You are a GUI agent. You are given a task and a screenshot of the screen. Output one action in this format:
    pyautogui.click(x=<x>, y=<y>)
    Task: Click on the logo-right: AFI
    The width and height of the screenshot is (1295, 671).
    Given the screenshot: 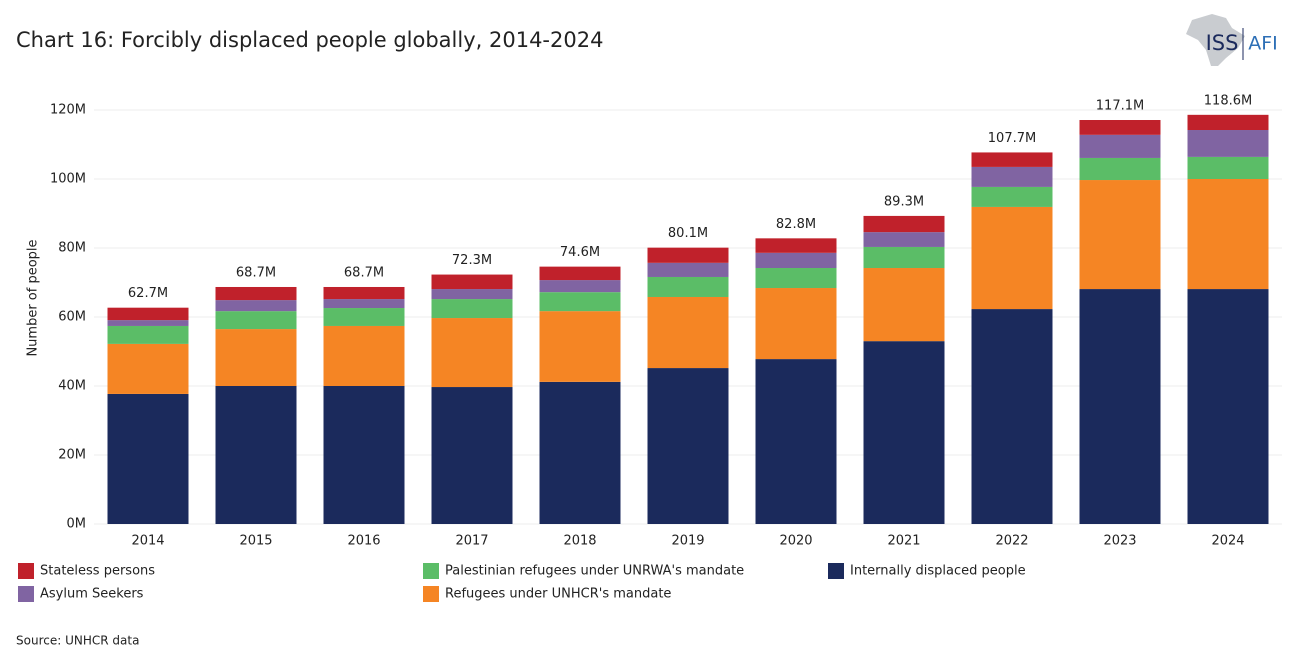 What is the action you would take?
    pyautogui.click(x=1263, y=44)
    